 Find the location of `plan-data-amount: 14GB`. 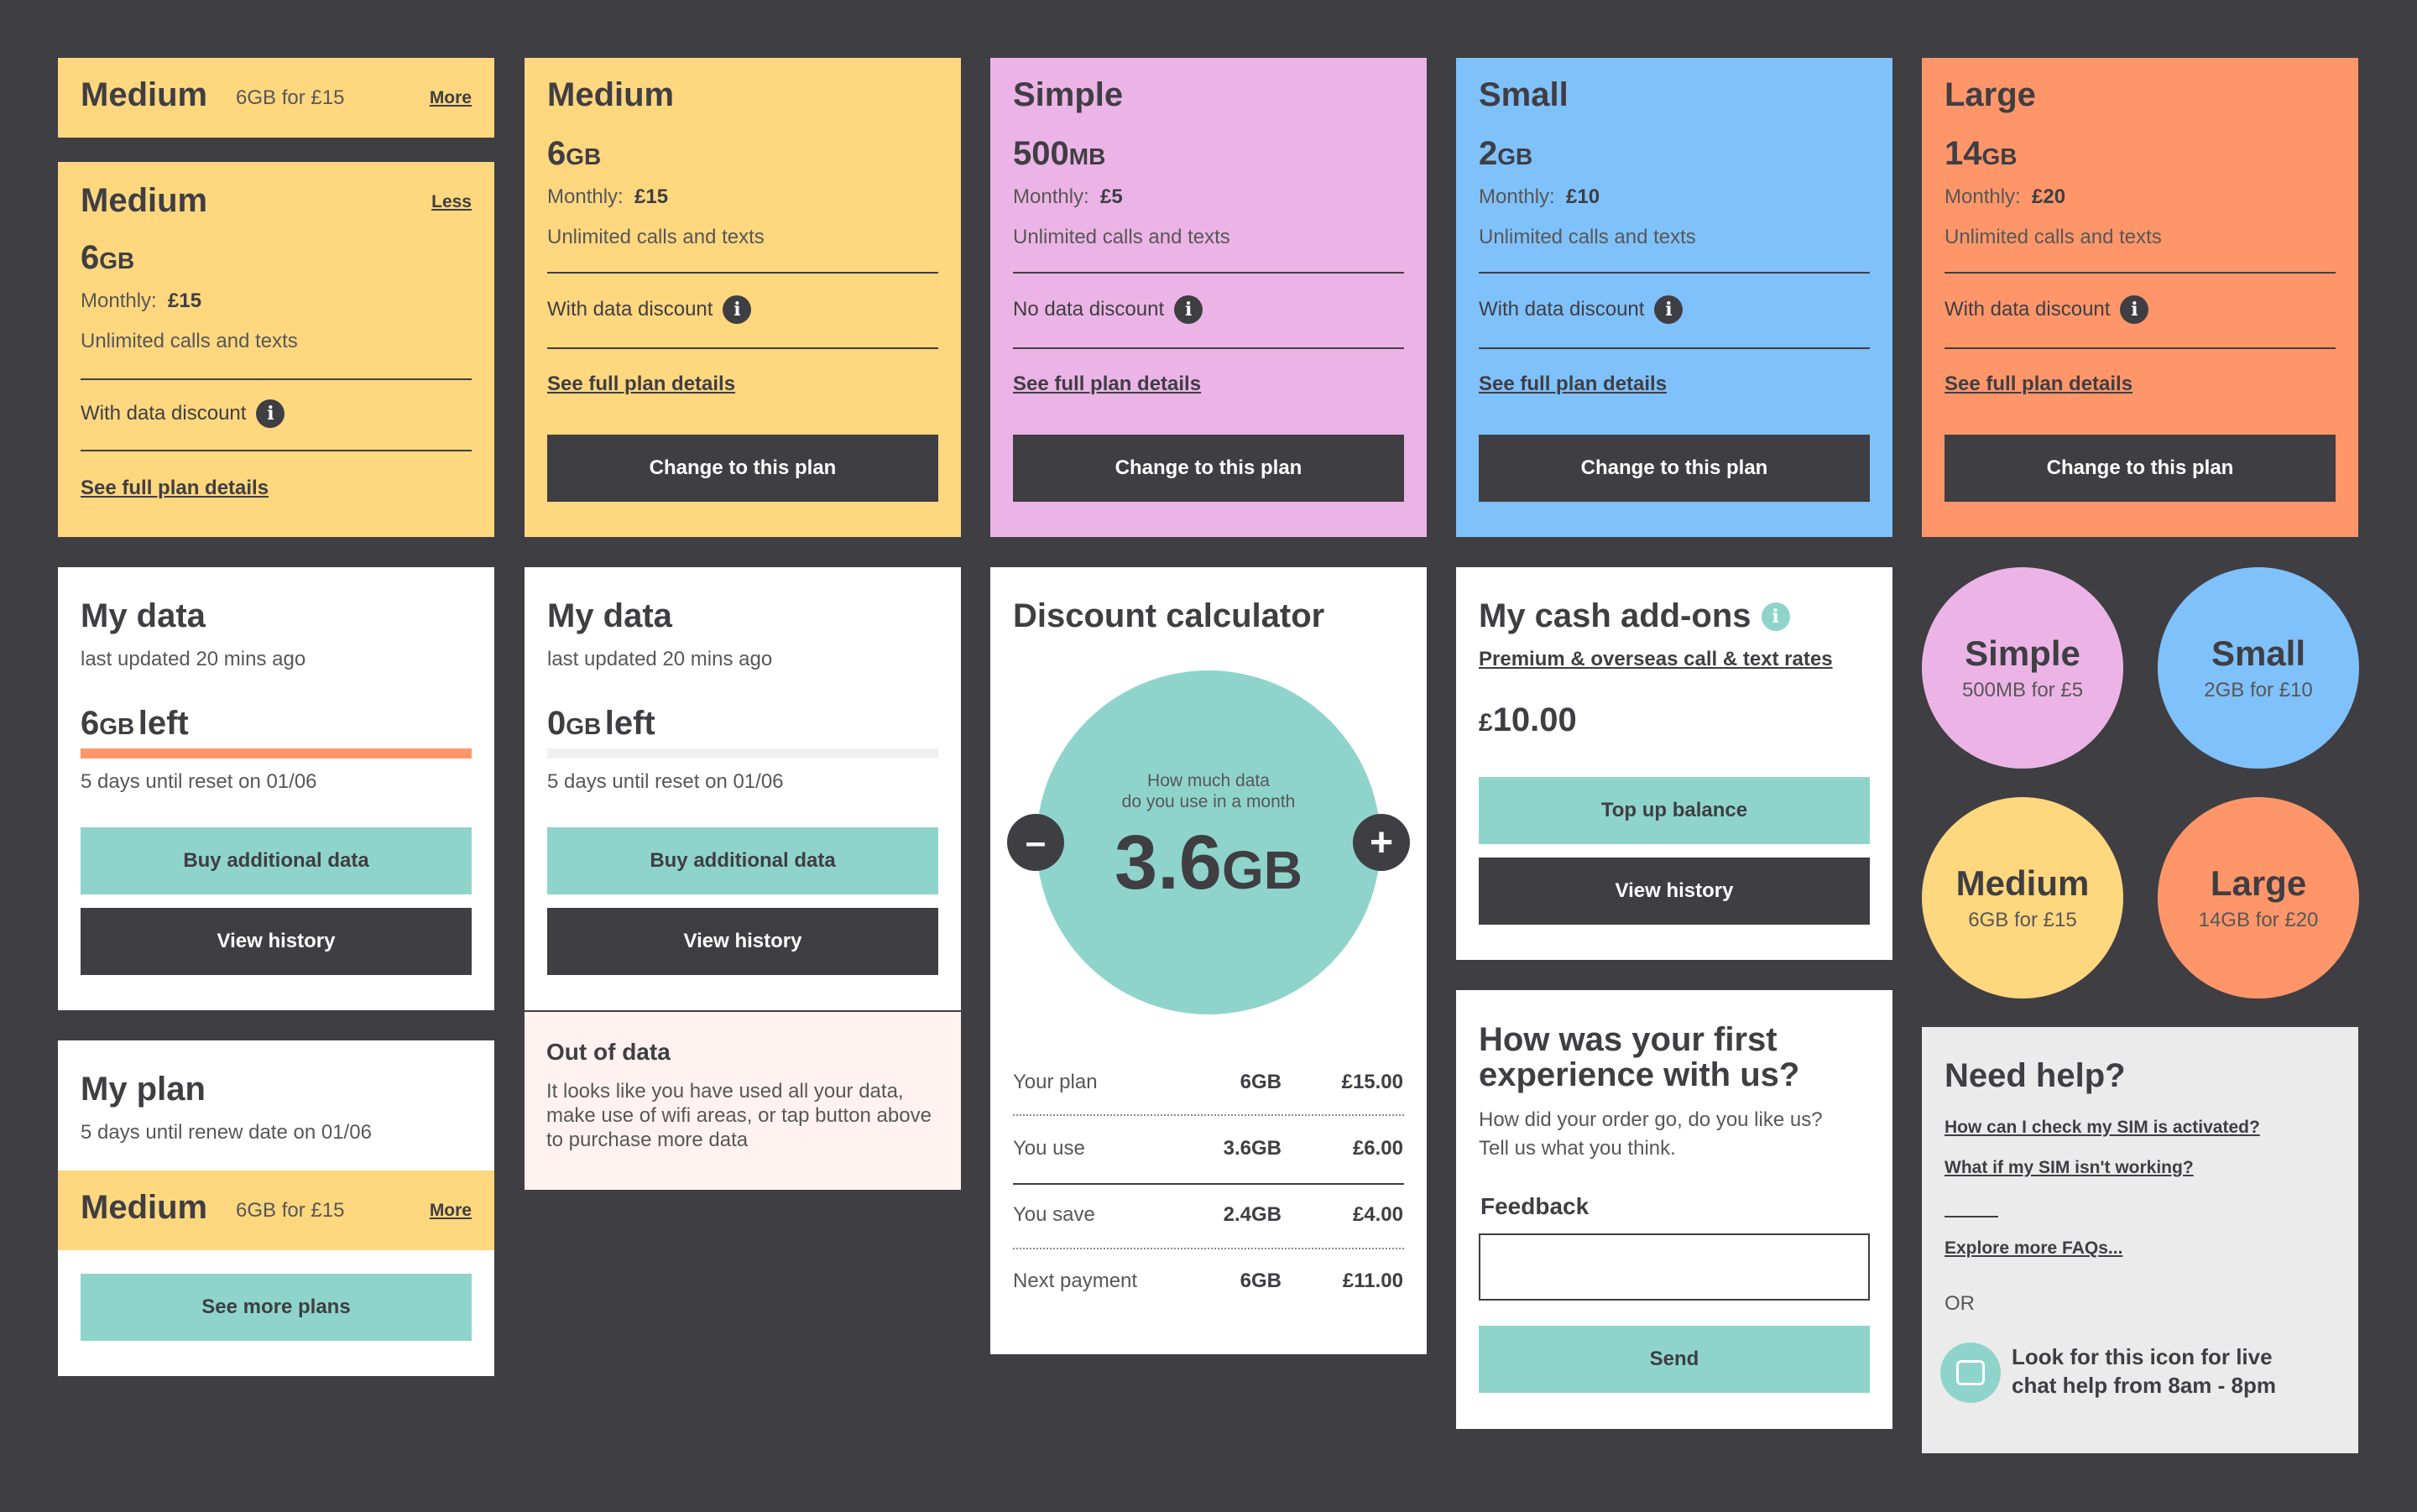

plan-data-amount: 14GB is located at coordinates (1981, 153).